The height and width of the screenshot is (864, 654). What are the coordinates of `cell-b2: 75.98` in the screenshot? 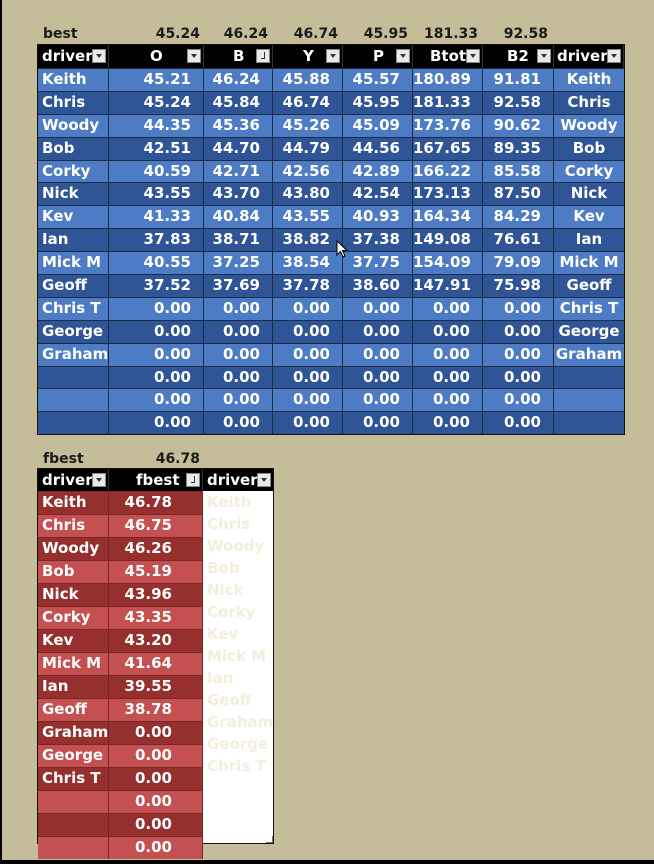 It's located at (518, 286).